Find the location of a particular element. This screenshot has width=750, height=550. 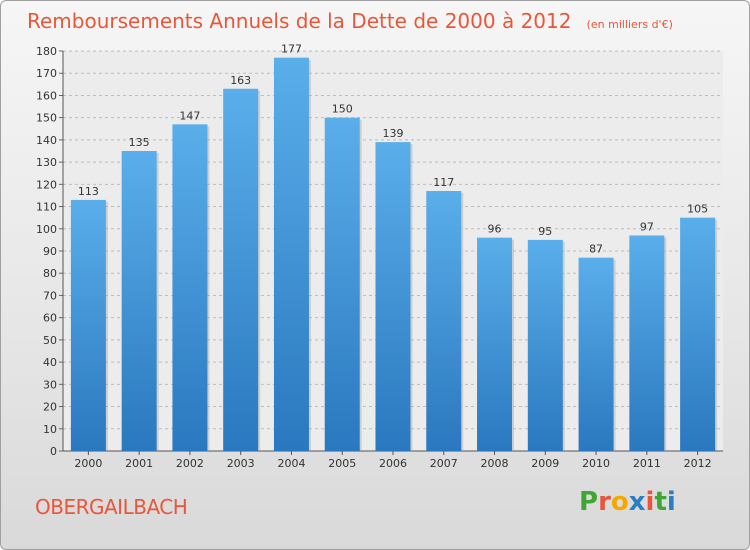

x-tick-label: 2007 is located at coordinates (444, 463).